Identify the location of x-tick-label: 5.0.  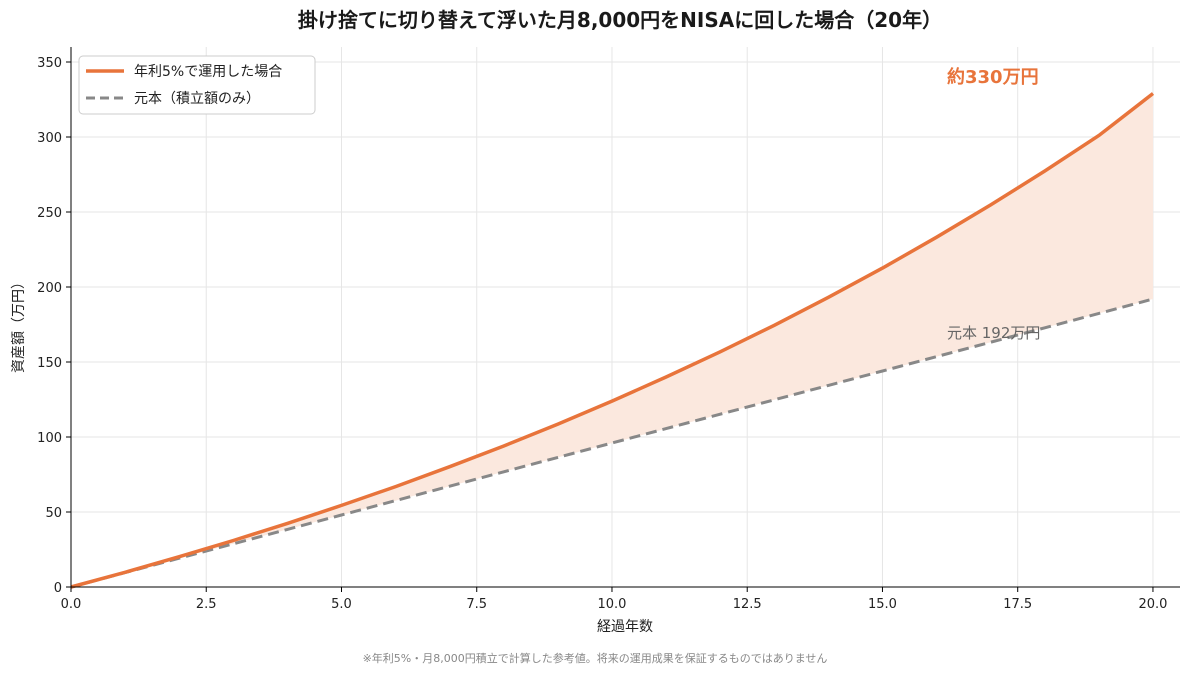
(341, 604).